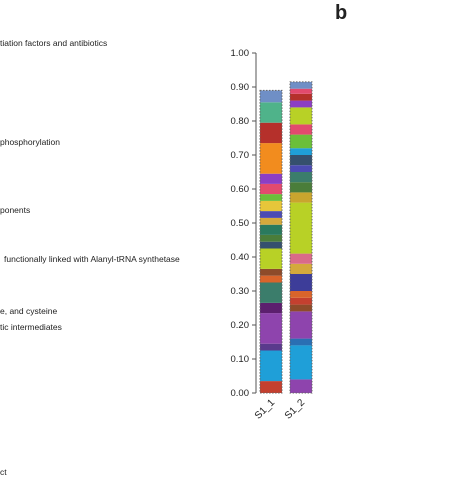  What do you see at coordinates (240, 87) in the screenshot?
I see `y-tick-label: 0.90` at bounding box center [240, 87].